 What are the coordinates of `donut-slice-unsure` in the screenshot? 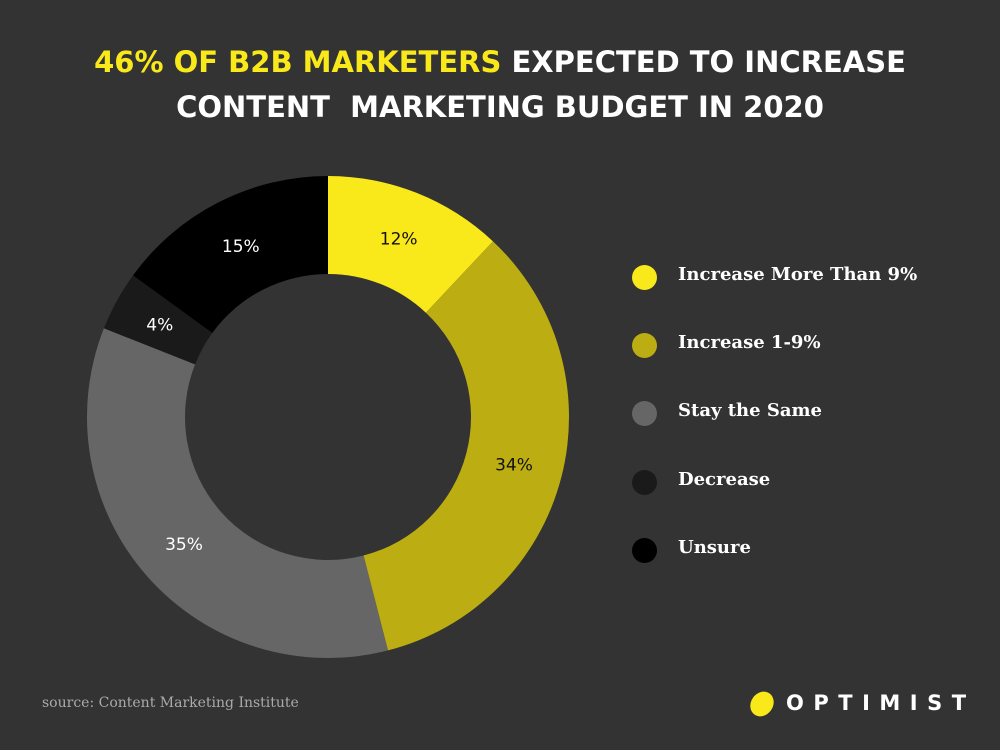 It's located at (230, 254).